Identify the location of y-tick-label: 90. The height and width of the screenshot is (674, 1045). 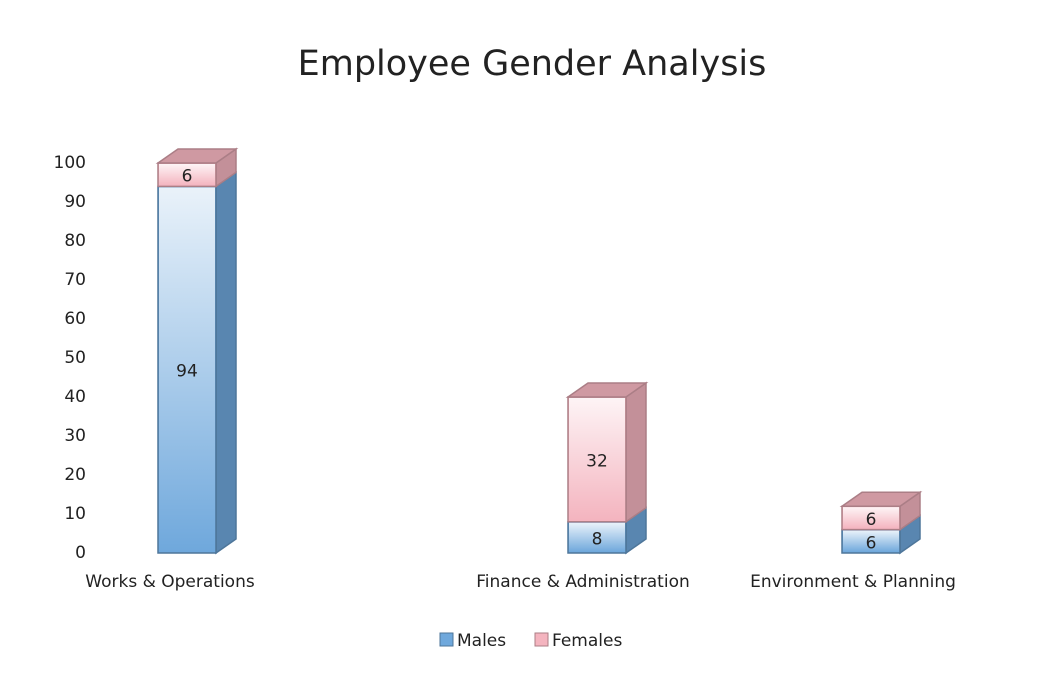
(75, 202).